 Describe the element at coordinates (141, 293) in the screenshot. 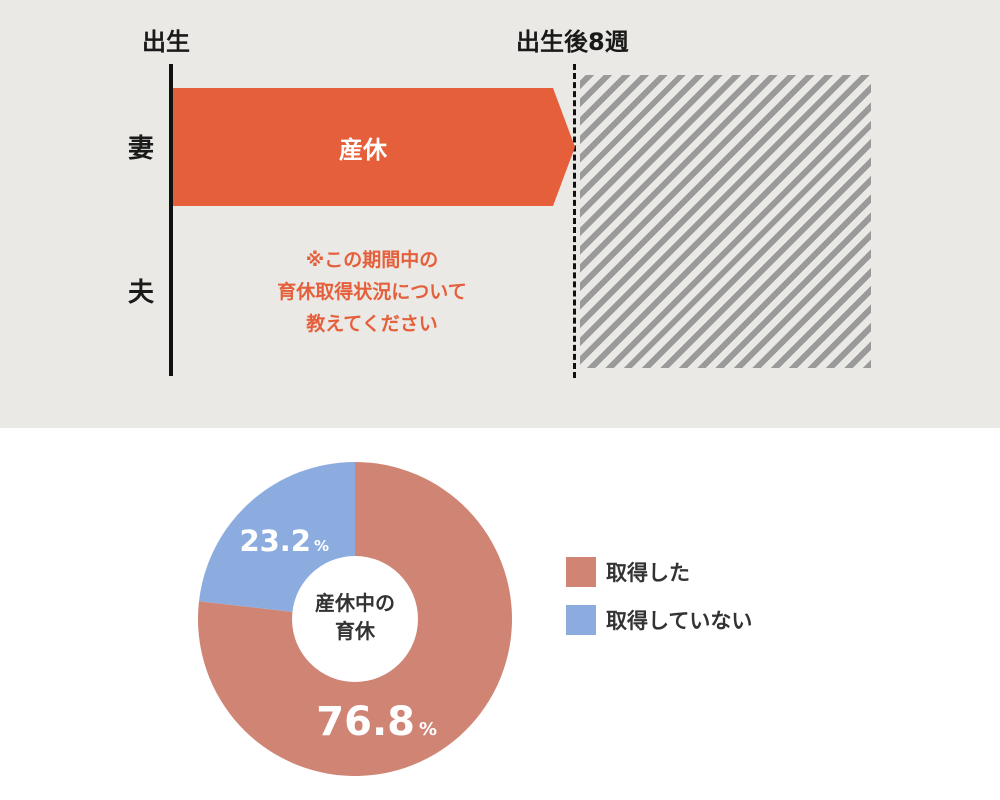

I see `husband-label: 夫` at that location.